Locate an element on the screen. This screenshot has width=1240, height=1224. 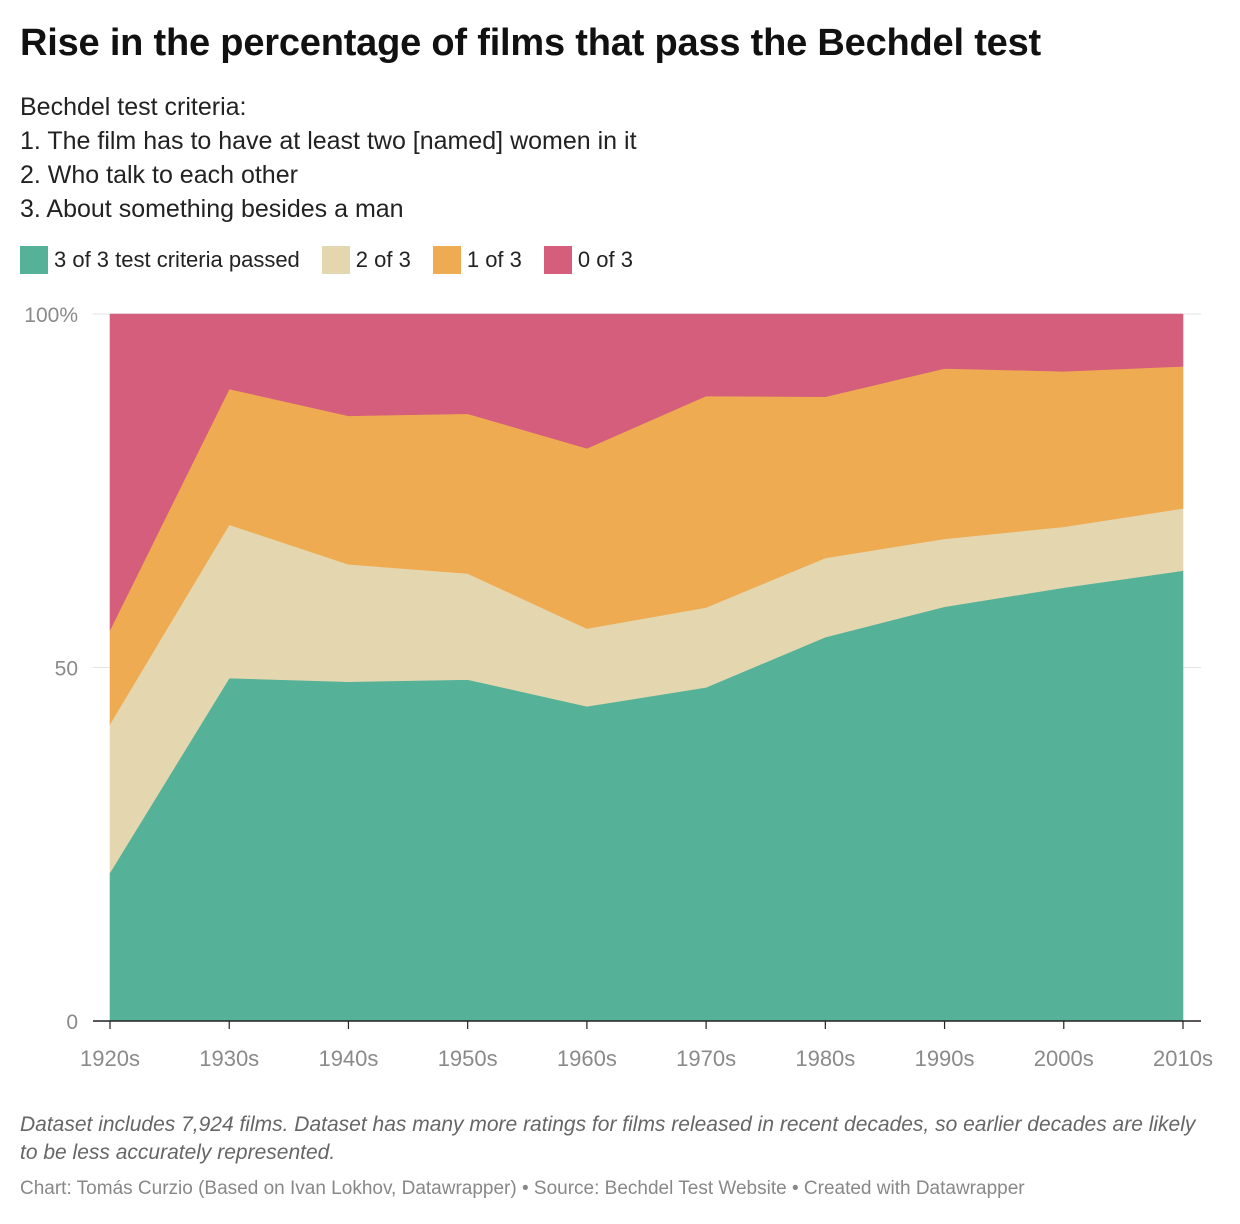
x-tick-label: 1990s is located at coordinates (945, 1058).